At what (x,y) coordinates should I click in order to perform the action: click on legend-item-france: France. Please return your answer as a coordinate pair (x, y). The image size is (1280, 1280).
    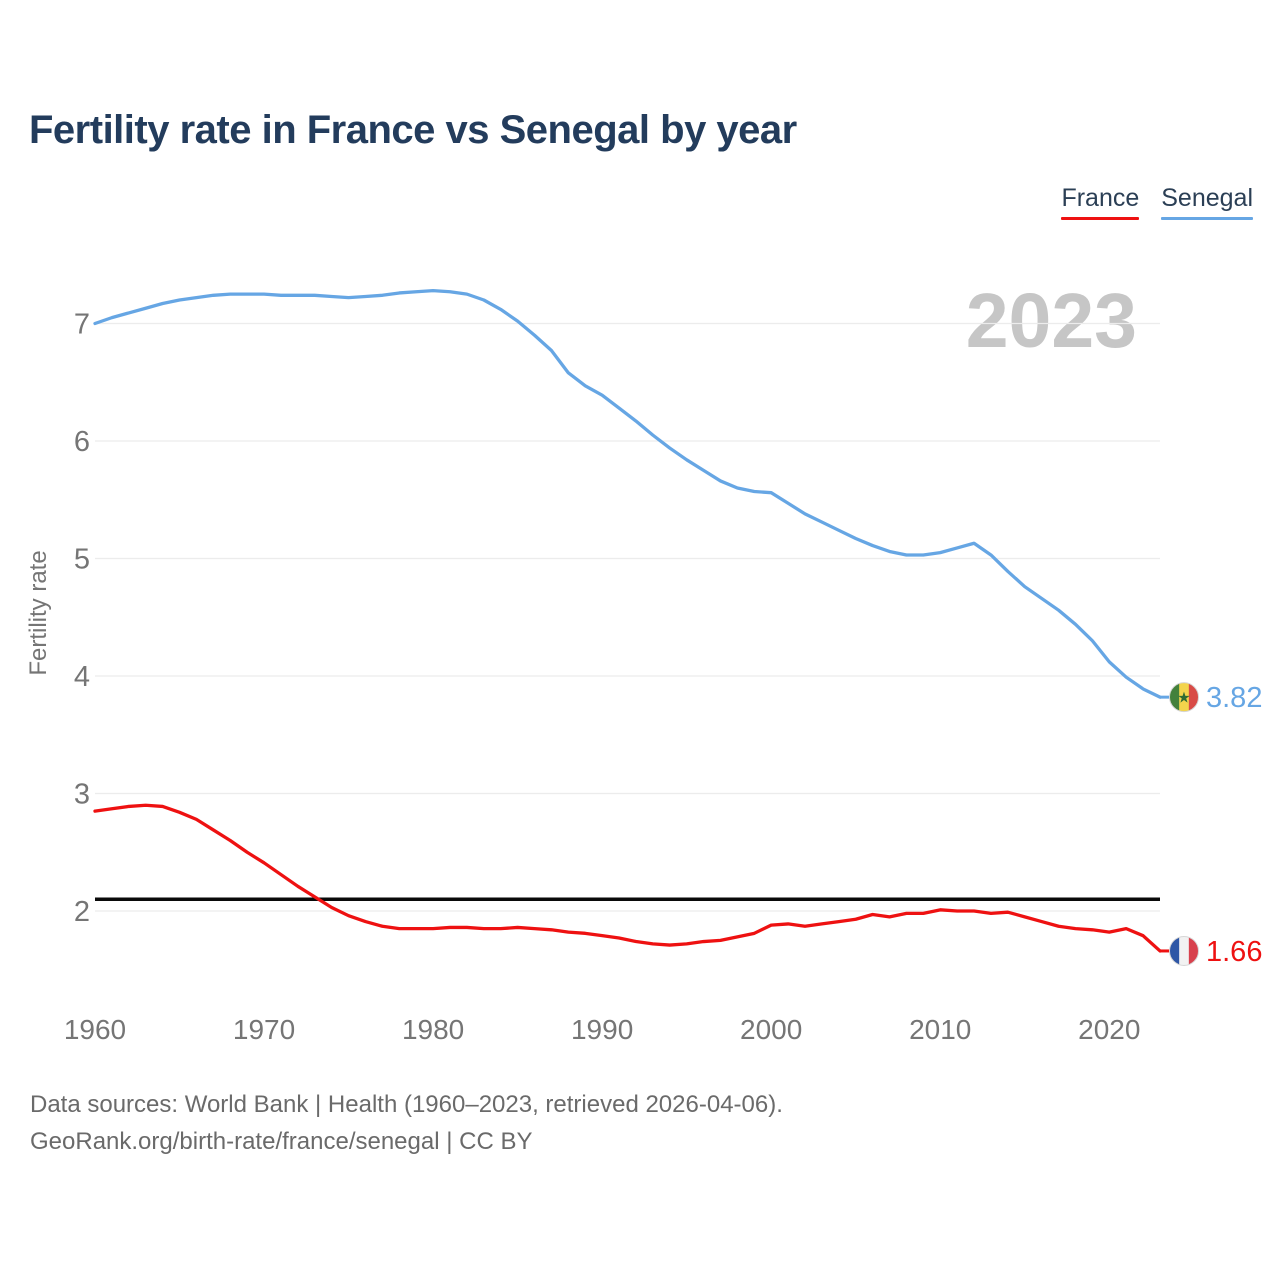
    Looking at the image, I should click on (1100, 202).